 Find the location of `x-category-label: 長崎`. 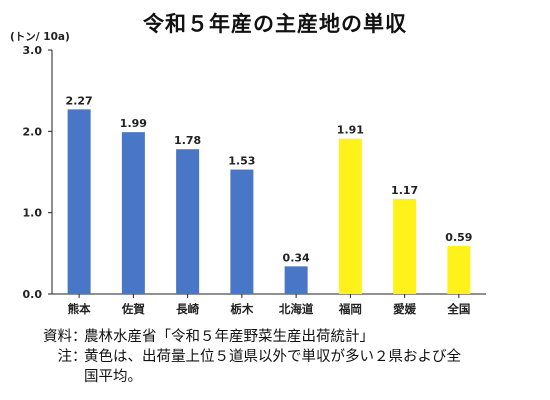

x-category-label: 長崎 is located at coordinates (187, 309).